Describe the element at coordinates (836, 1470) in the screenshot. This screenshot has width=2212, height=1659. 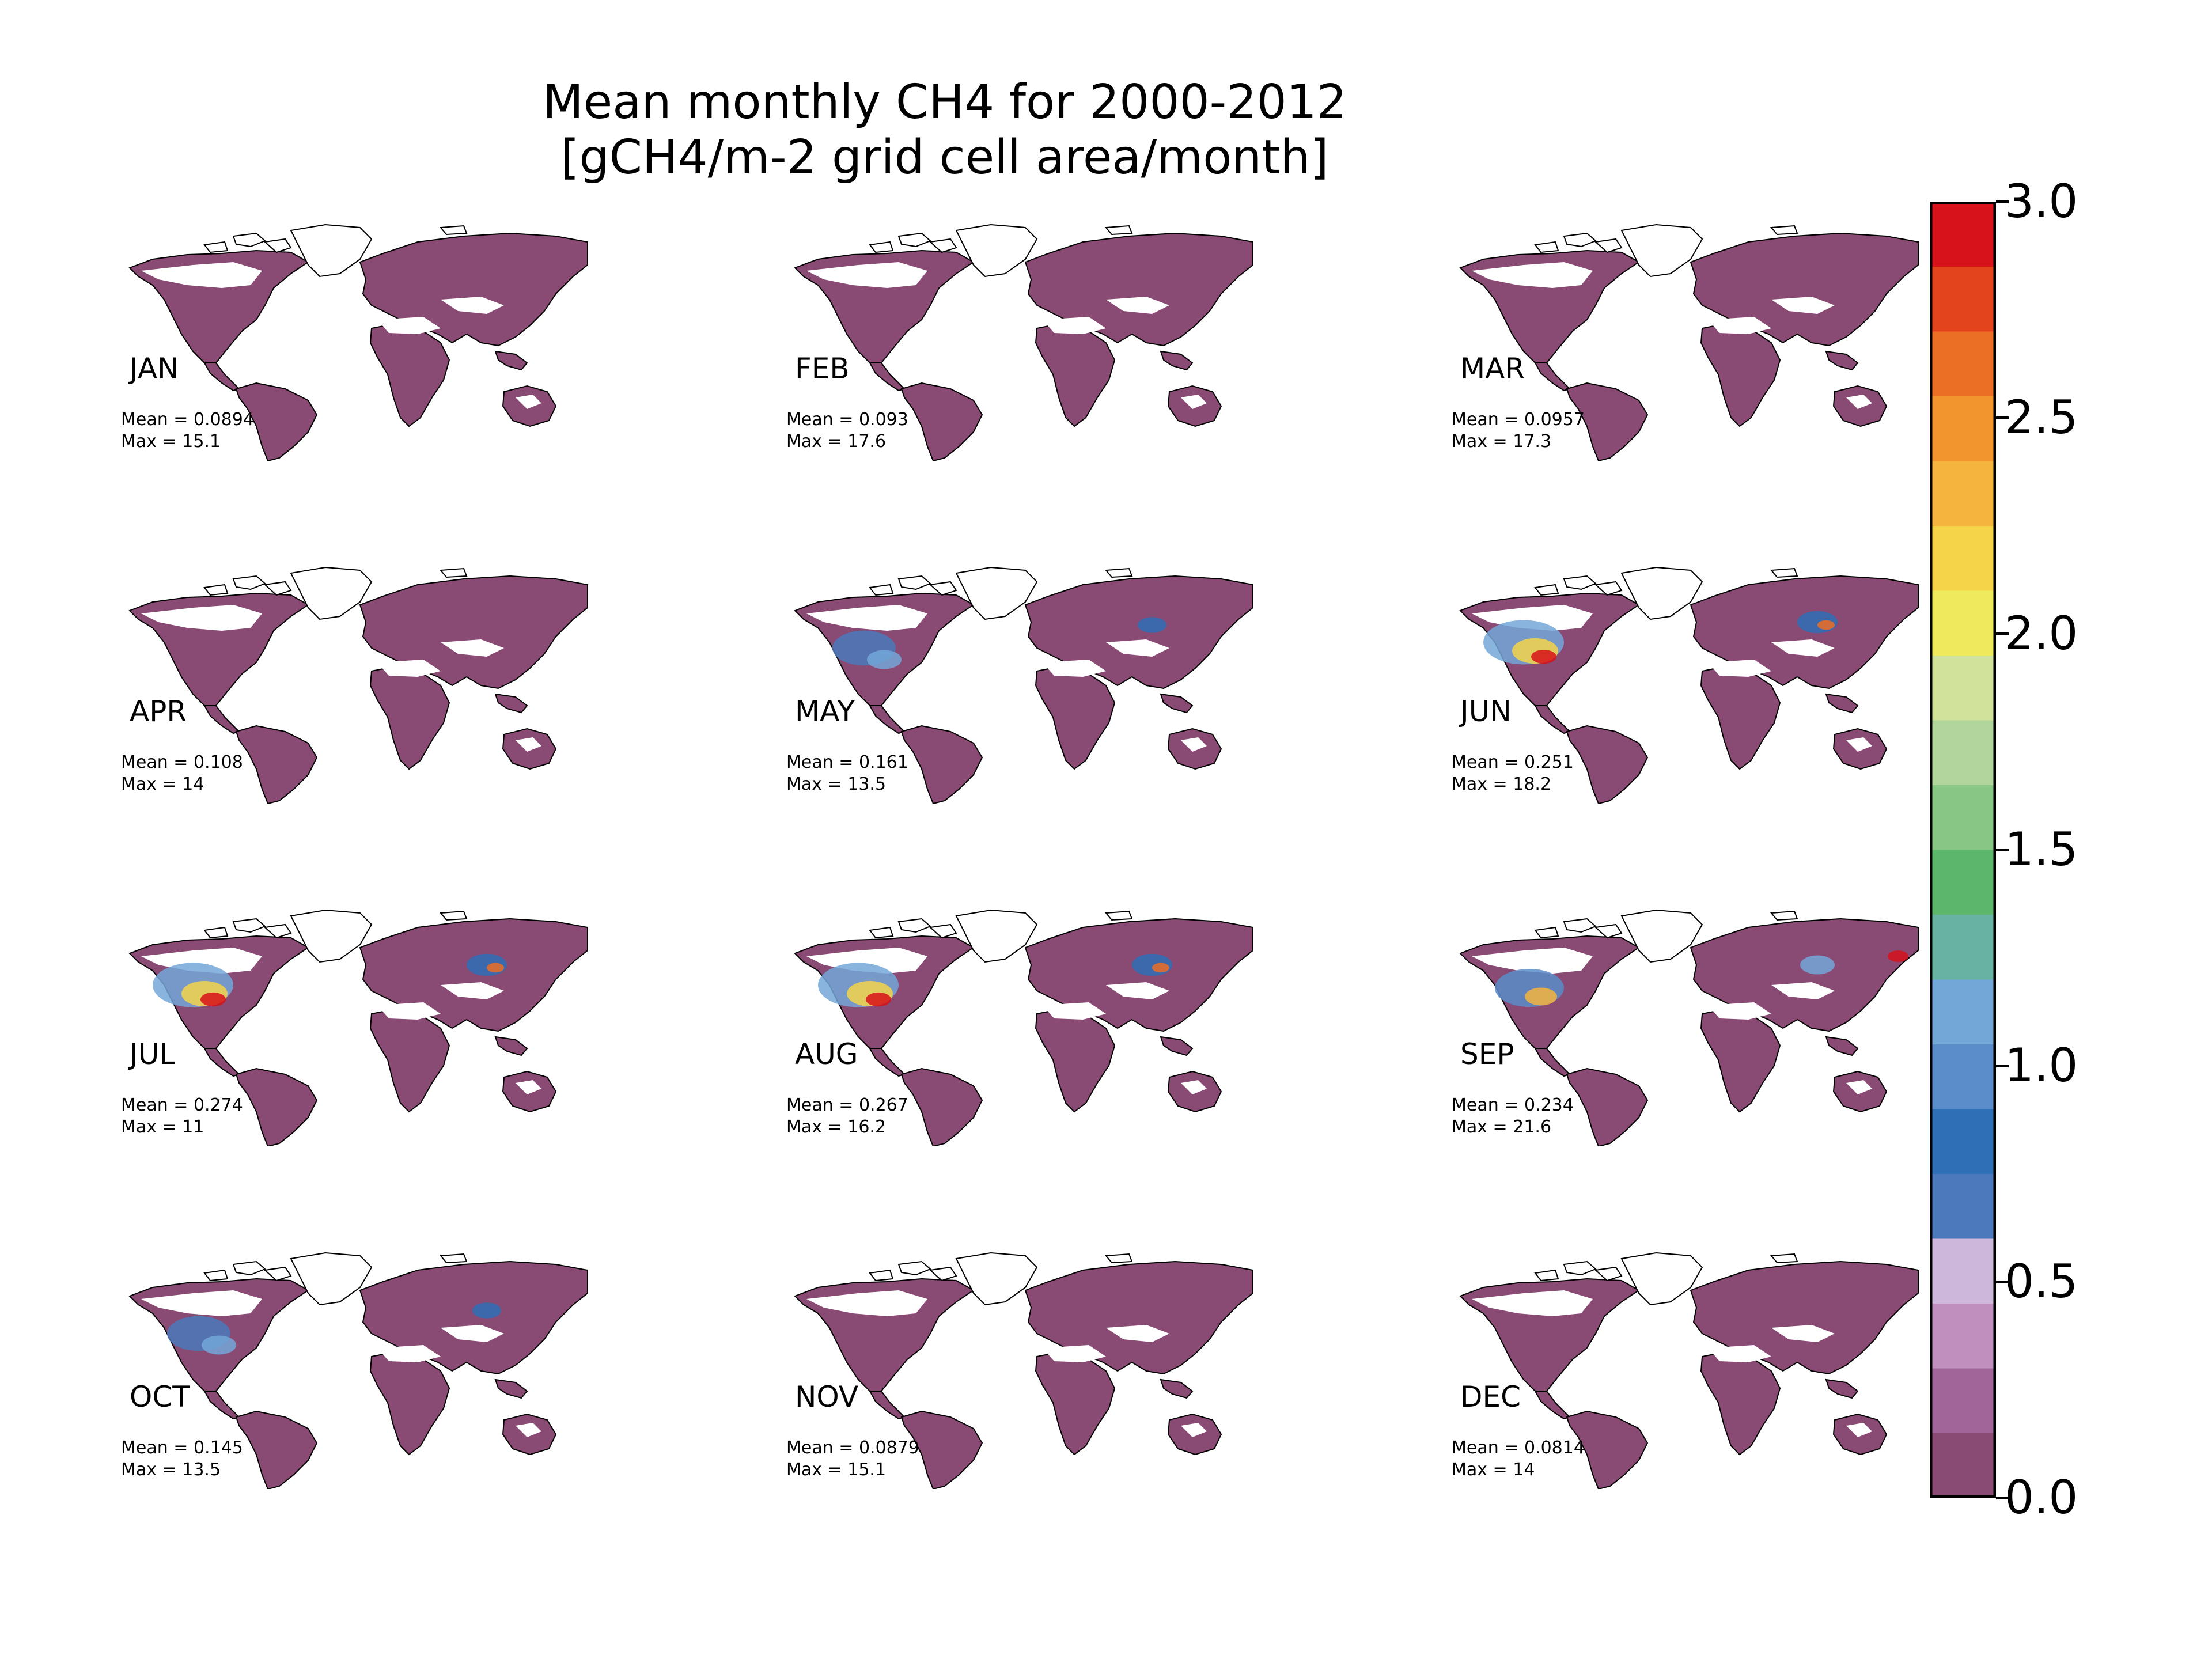
I see `max-value: Max = 15.1` at that location.